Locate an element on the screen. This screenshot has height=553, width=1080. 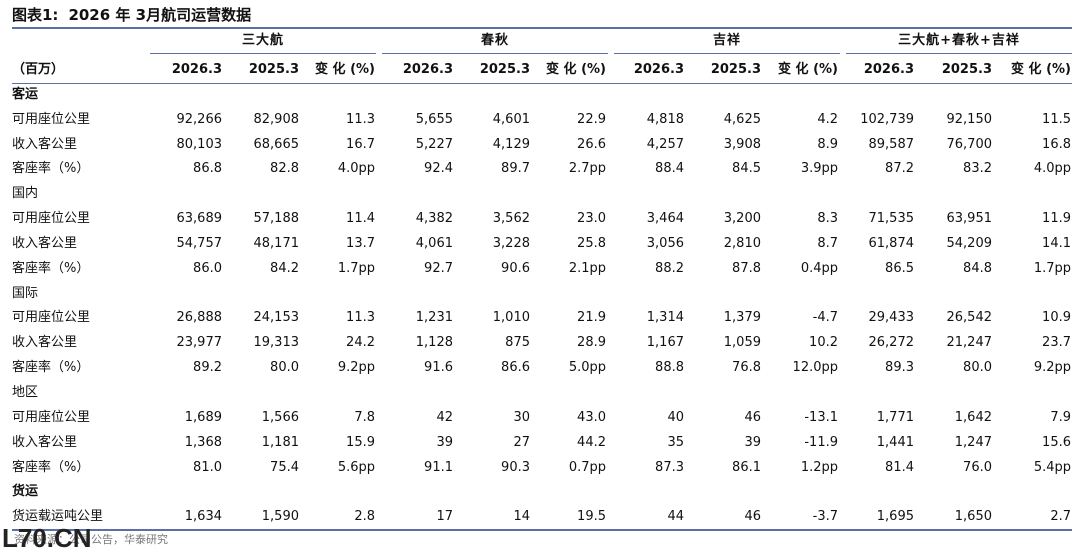
figure-number: 图表1: is located at coordinates (35, 15).